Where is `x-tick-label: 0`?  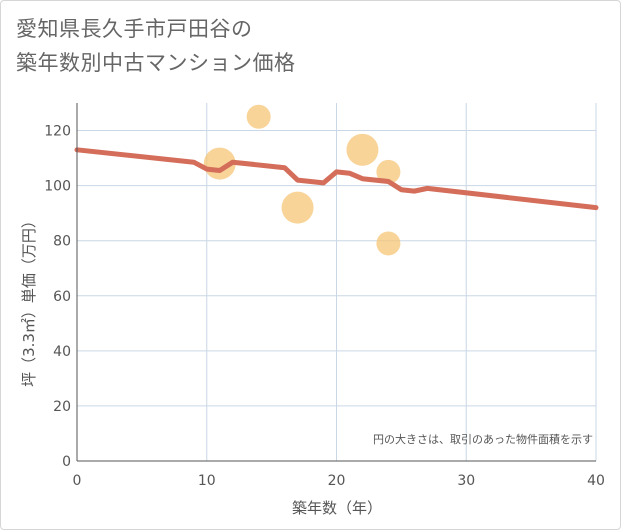
x-tick-label: 0 is located at coordinates (77, 481).